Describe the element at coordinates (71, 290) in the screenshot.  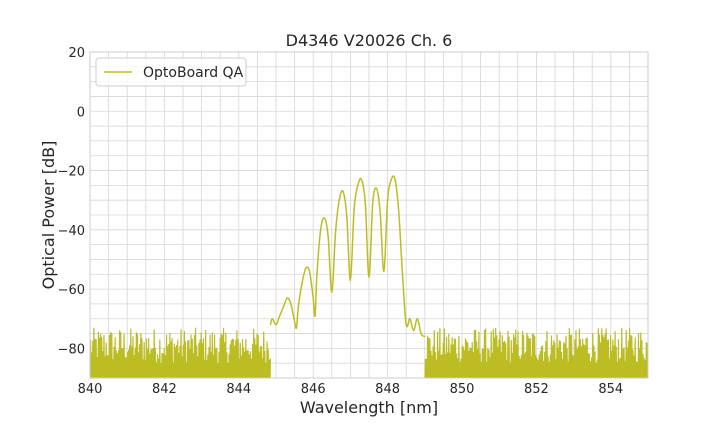
I see `y-tick-label: −60` at that location.